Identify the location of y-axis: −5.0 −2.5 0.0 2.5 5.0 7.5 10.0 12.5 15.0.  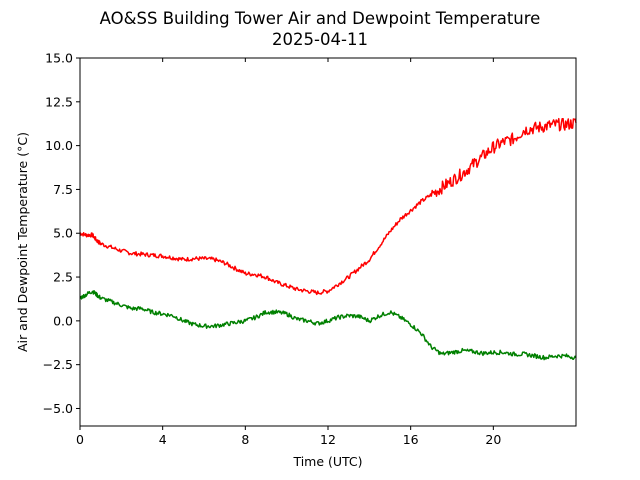
(61, 233).